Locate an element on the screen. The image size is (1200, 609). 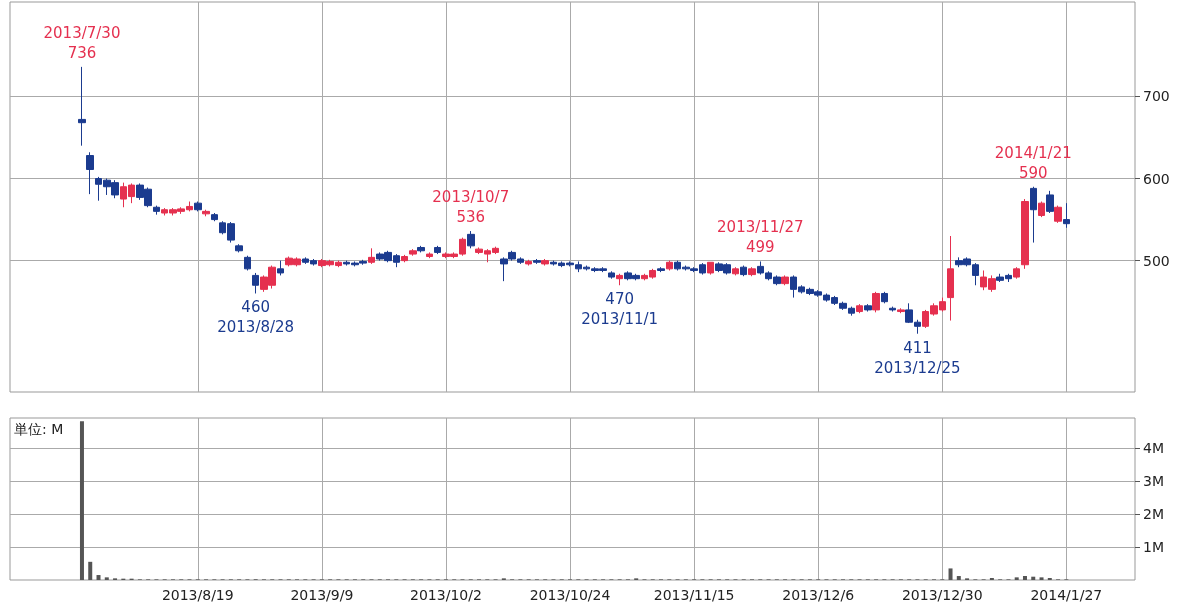
annotation: 2013/10/7 536 is located at coordinates (471, 207).